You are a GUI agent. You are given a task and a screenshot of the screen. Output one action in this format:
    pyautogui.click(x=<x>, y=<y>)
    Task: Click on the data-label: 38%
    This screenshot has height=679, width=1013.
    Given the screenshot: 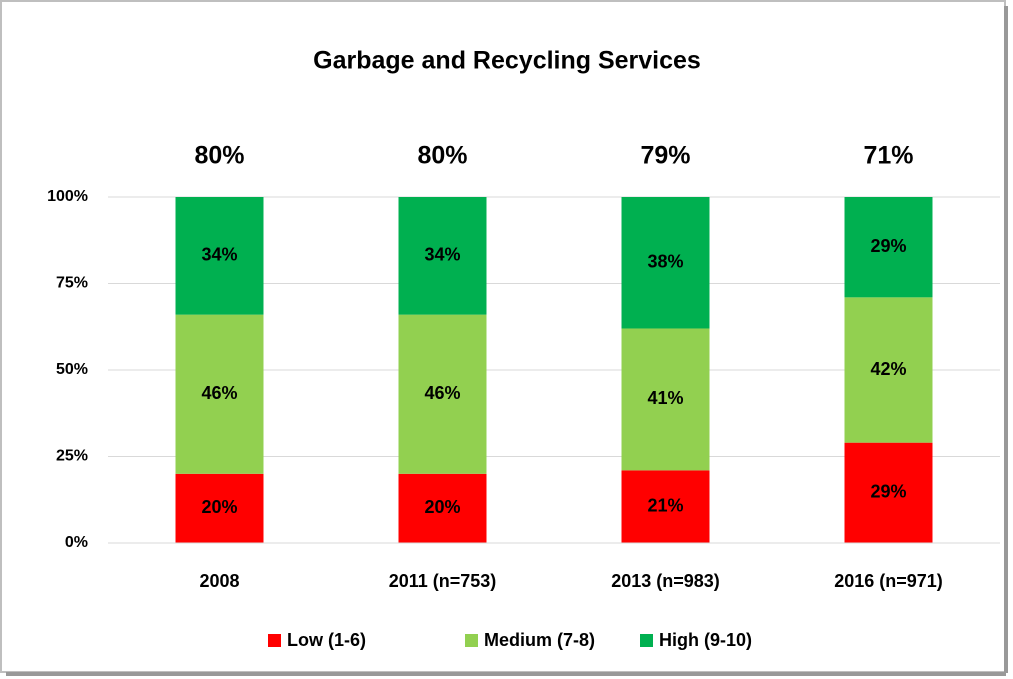 What is the action you would take?
    pyautogui.click(x=665, y=261)
    